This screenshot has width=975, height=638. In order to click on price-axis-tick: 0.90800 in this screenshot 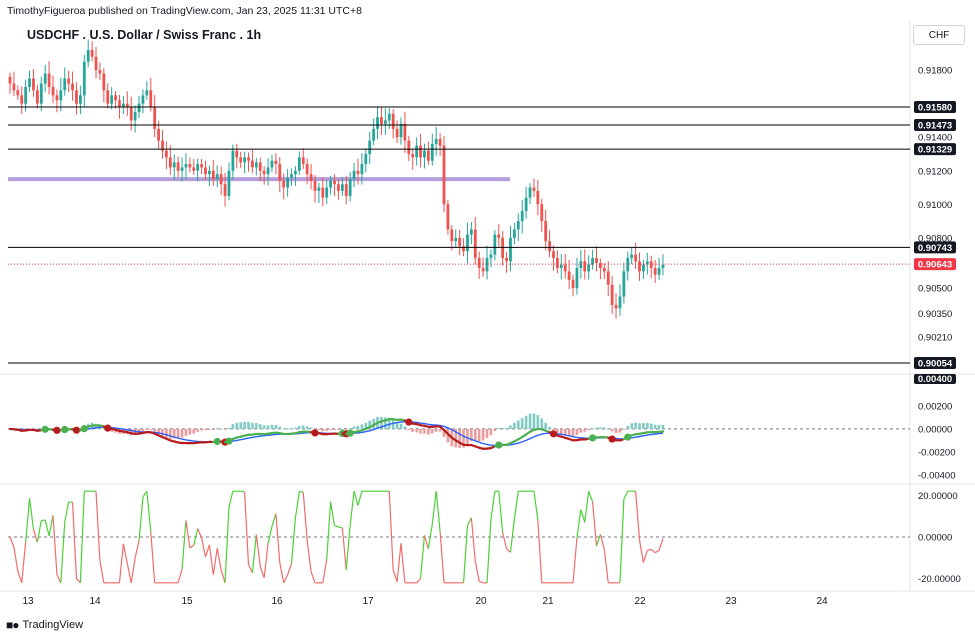, I will do `click(935, 238)`.